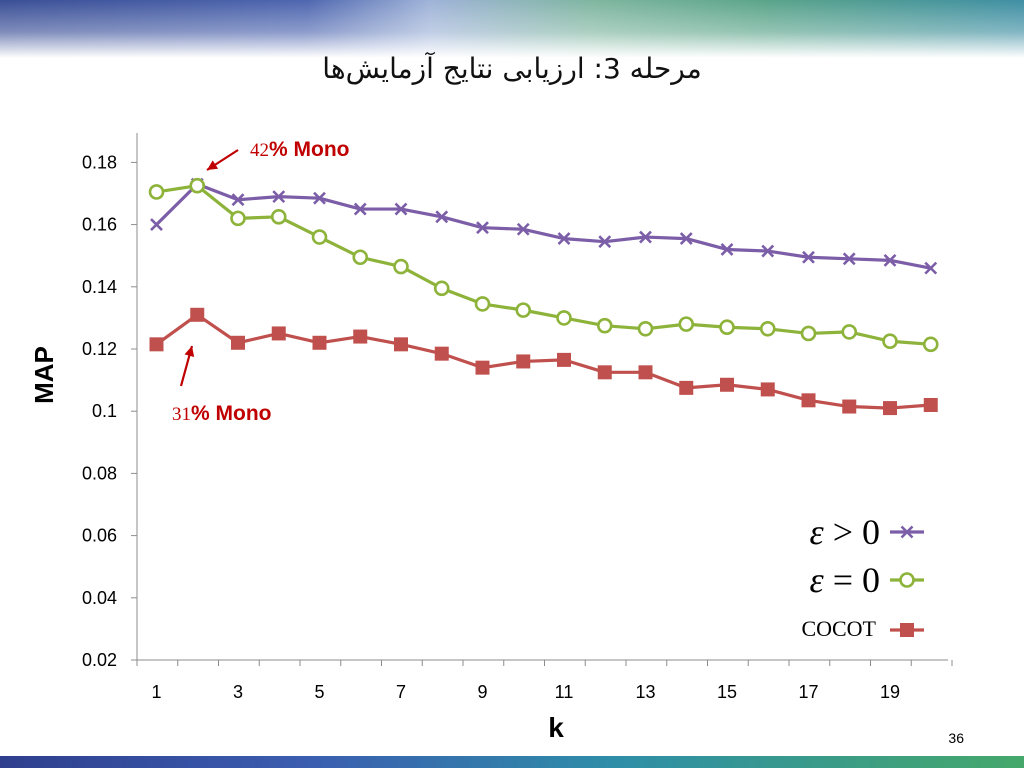  I want to click on legend-label: ε > 0, so click(845, 532).